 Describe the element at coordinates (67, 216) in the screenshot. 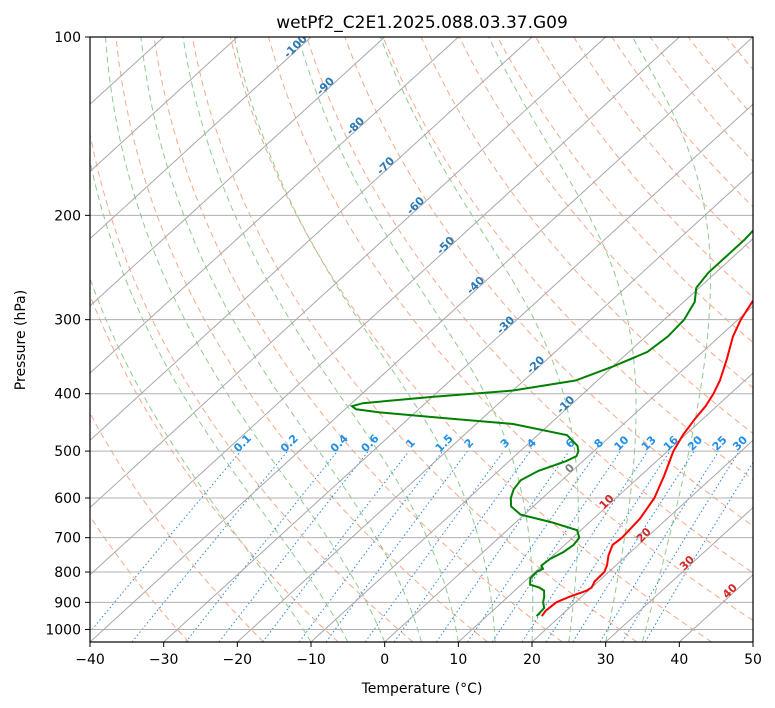

I see `y-tick-label: 200` at that location.